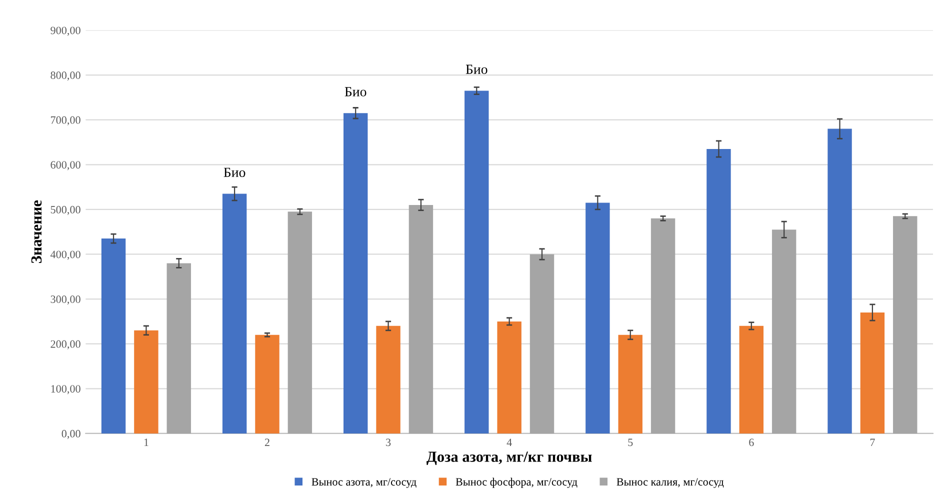 The height and width of the screenshot is (504, 952). Describe the element at coordinates (872, 442) in the screenshot. I see `x-tick-label: 7` at that location.